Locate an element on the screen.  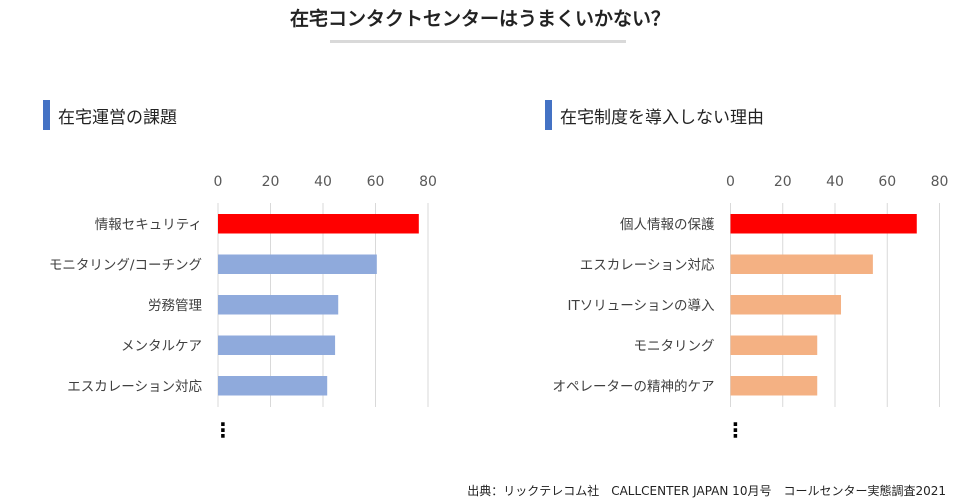
category-label: モニタリング/コーチング is located at coordinates (125, 266).